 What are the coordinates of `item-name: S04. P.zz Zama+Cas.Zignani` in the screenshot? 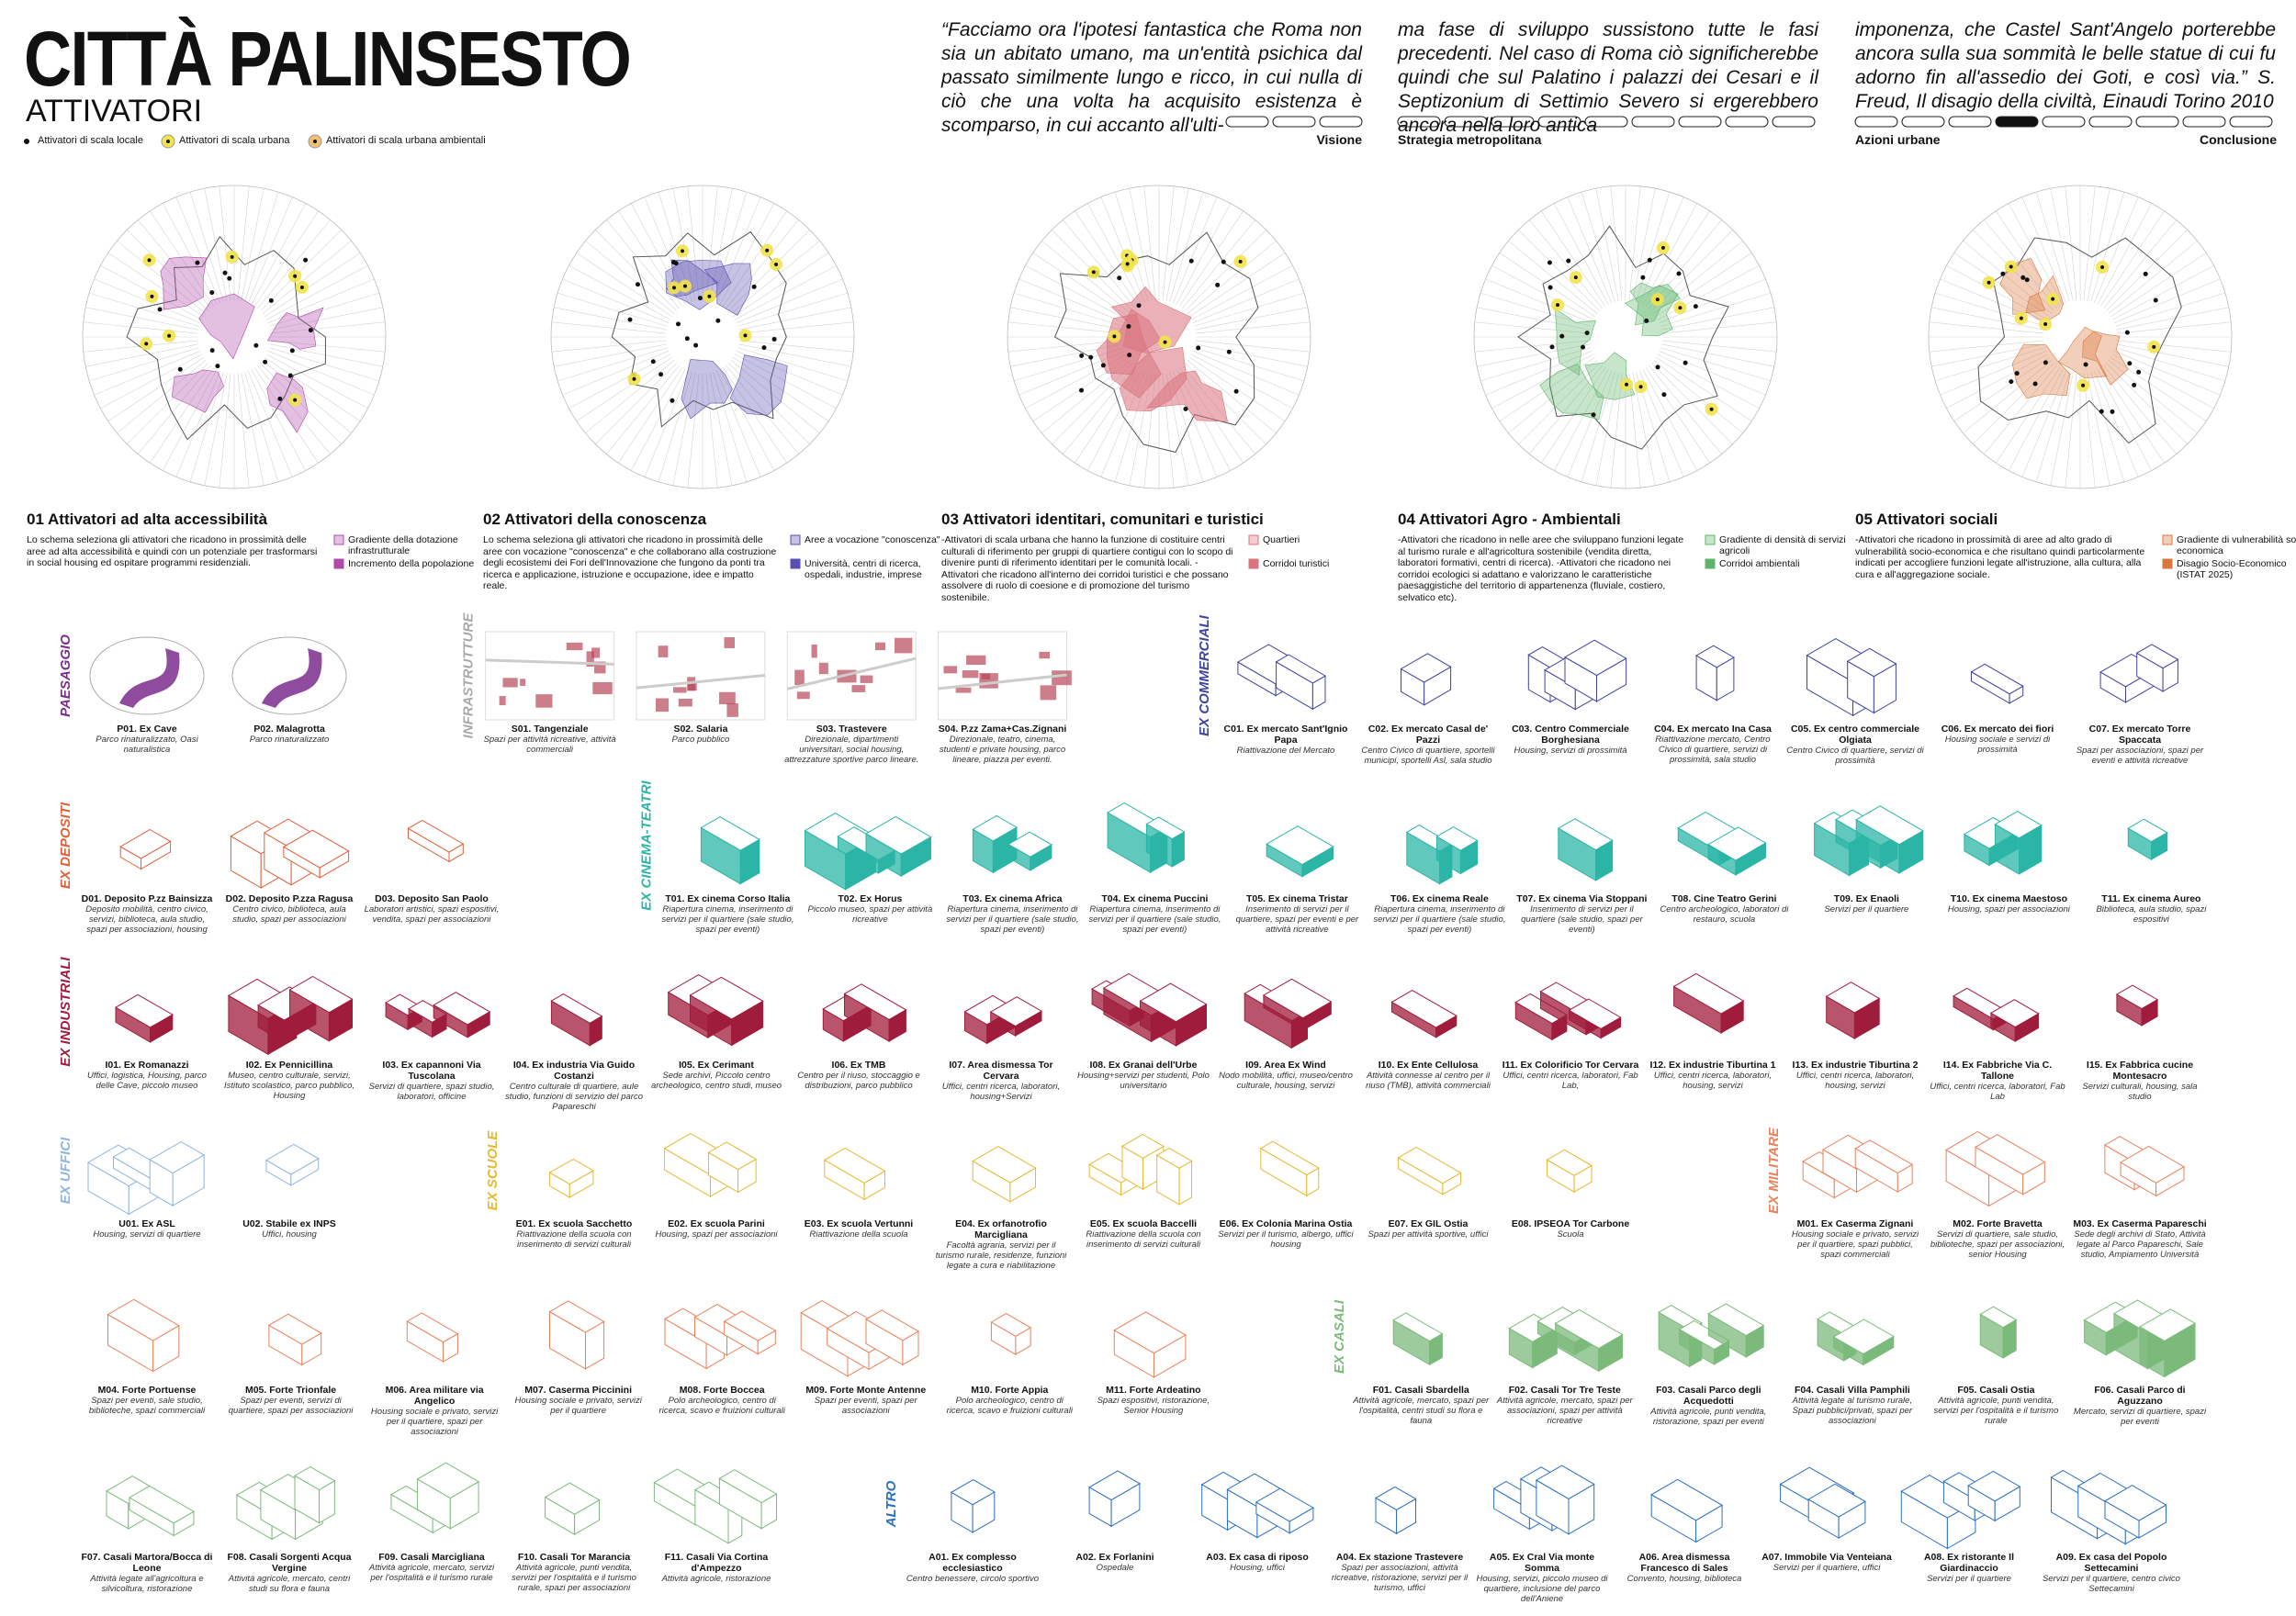 It's located at (1003, 730).